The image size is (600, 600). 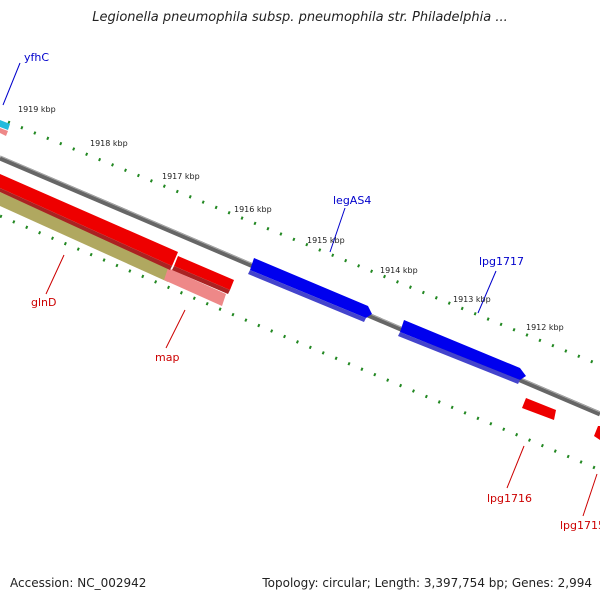 I want to click on tick-label-1919: 1919 kbp, so click(x=37, y=109).